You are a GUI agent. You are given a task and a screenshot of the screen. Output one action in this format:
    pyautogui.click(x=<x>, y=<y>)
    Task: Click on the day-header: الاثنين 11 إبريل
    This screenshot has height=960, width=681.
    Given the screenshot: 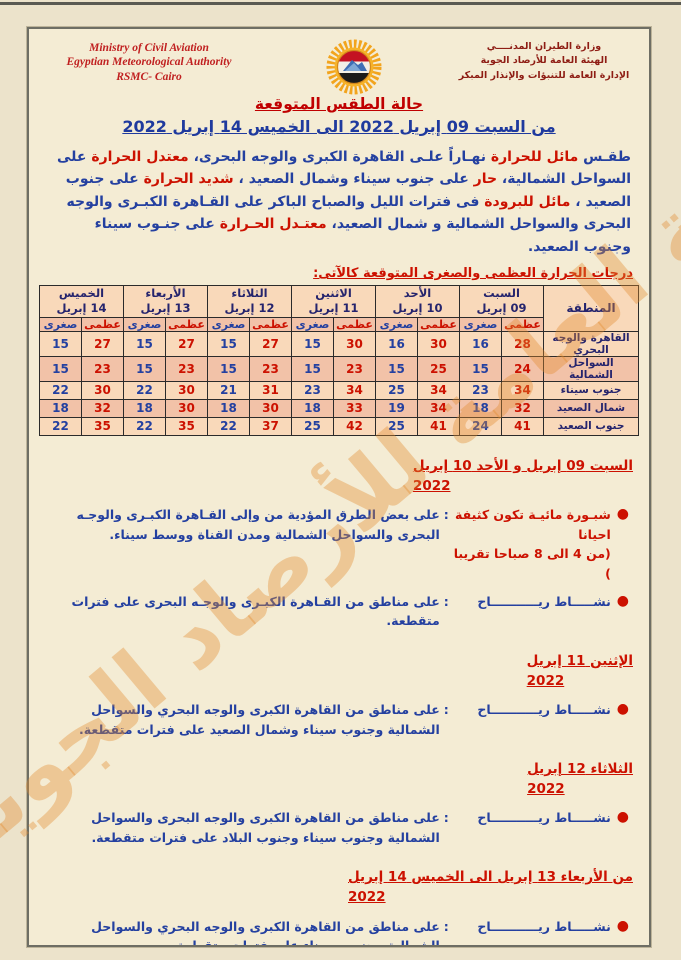 What is the action you would take?
    pyautogui.click(x=333, y=301)
    